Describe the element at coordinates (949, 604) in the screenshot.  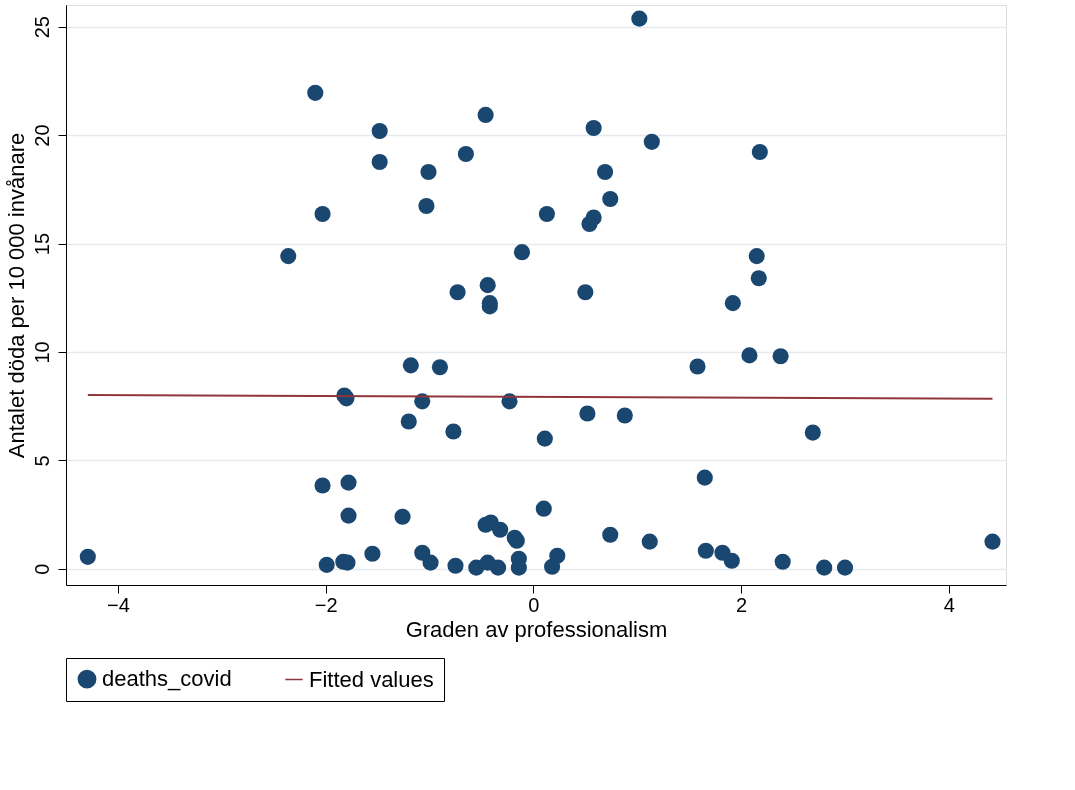
I see `x-tick-label: 4` at that location.